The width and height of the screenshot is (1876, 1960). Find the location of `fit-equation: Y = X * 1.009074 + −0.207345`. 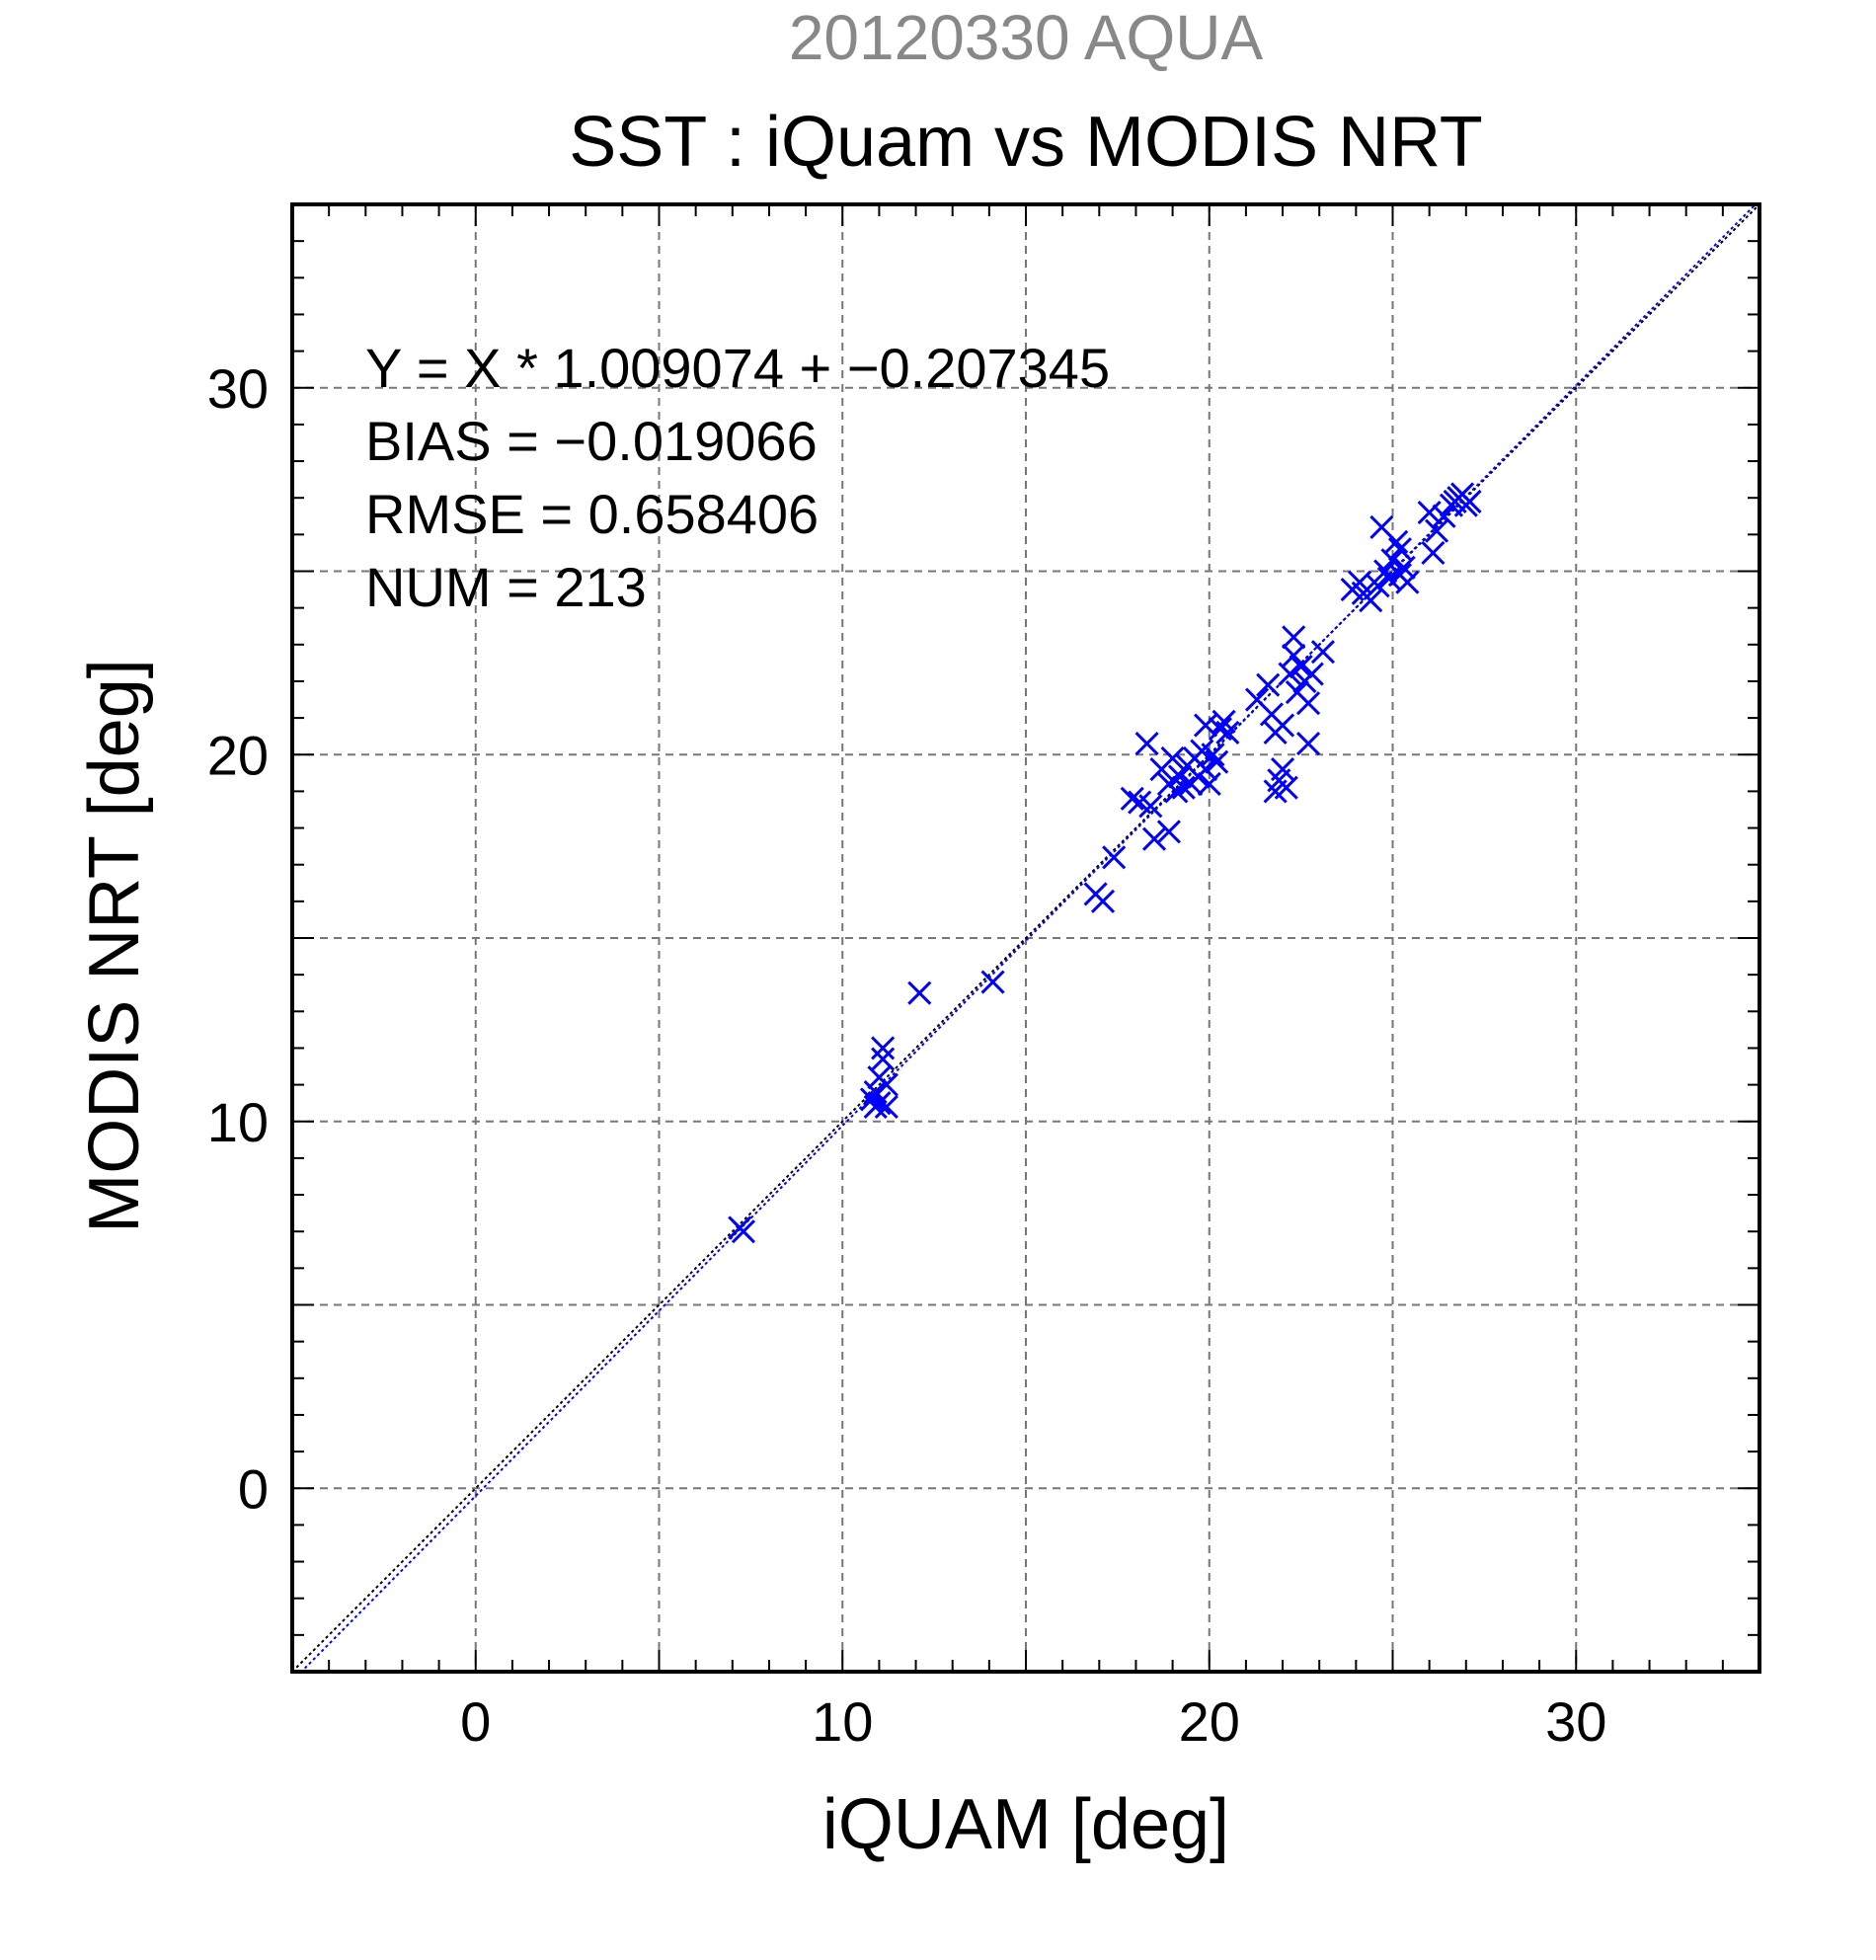

fit-equation: Y = X * 1.009074 + −0.207345 is located at coordinates (737, 368).